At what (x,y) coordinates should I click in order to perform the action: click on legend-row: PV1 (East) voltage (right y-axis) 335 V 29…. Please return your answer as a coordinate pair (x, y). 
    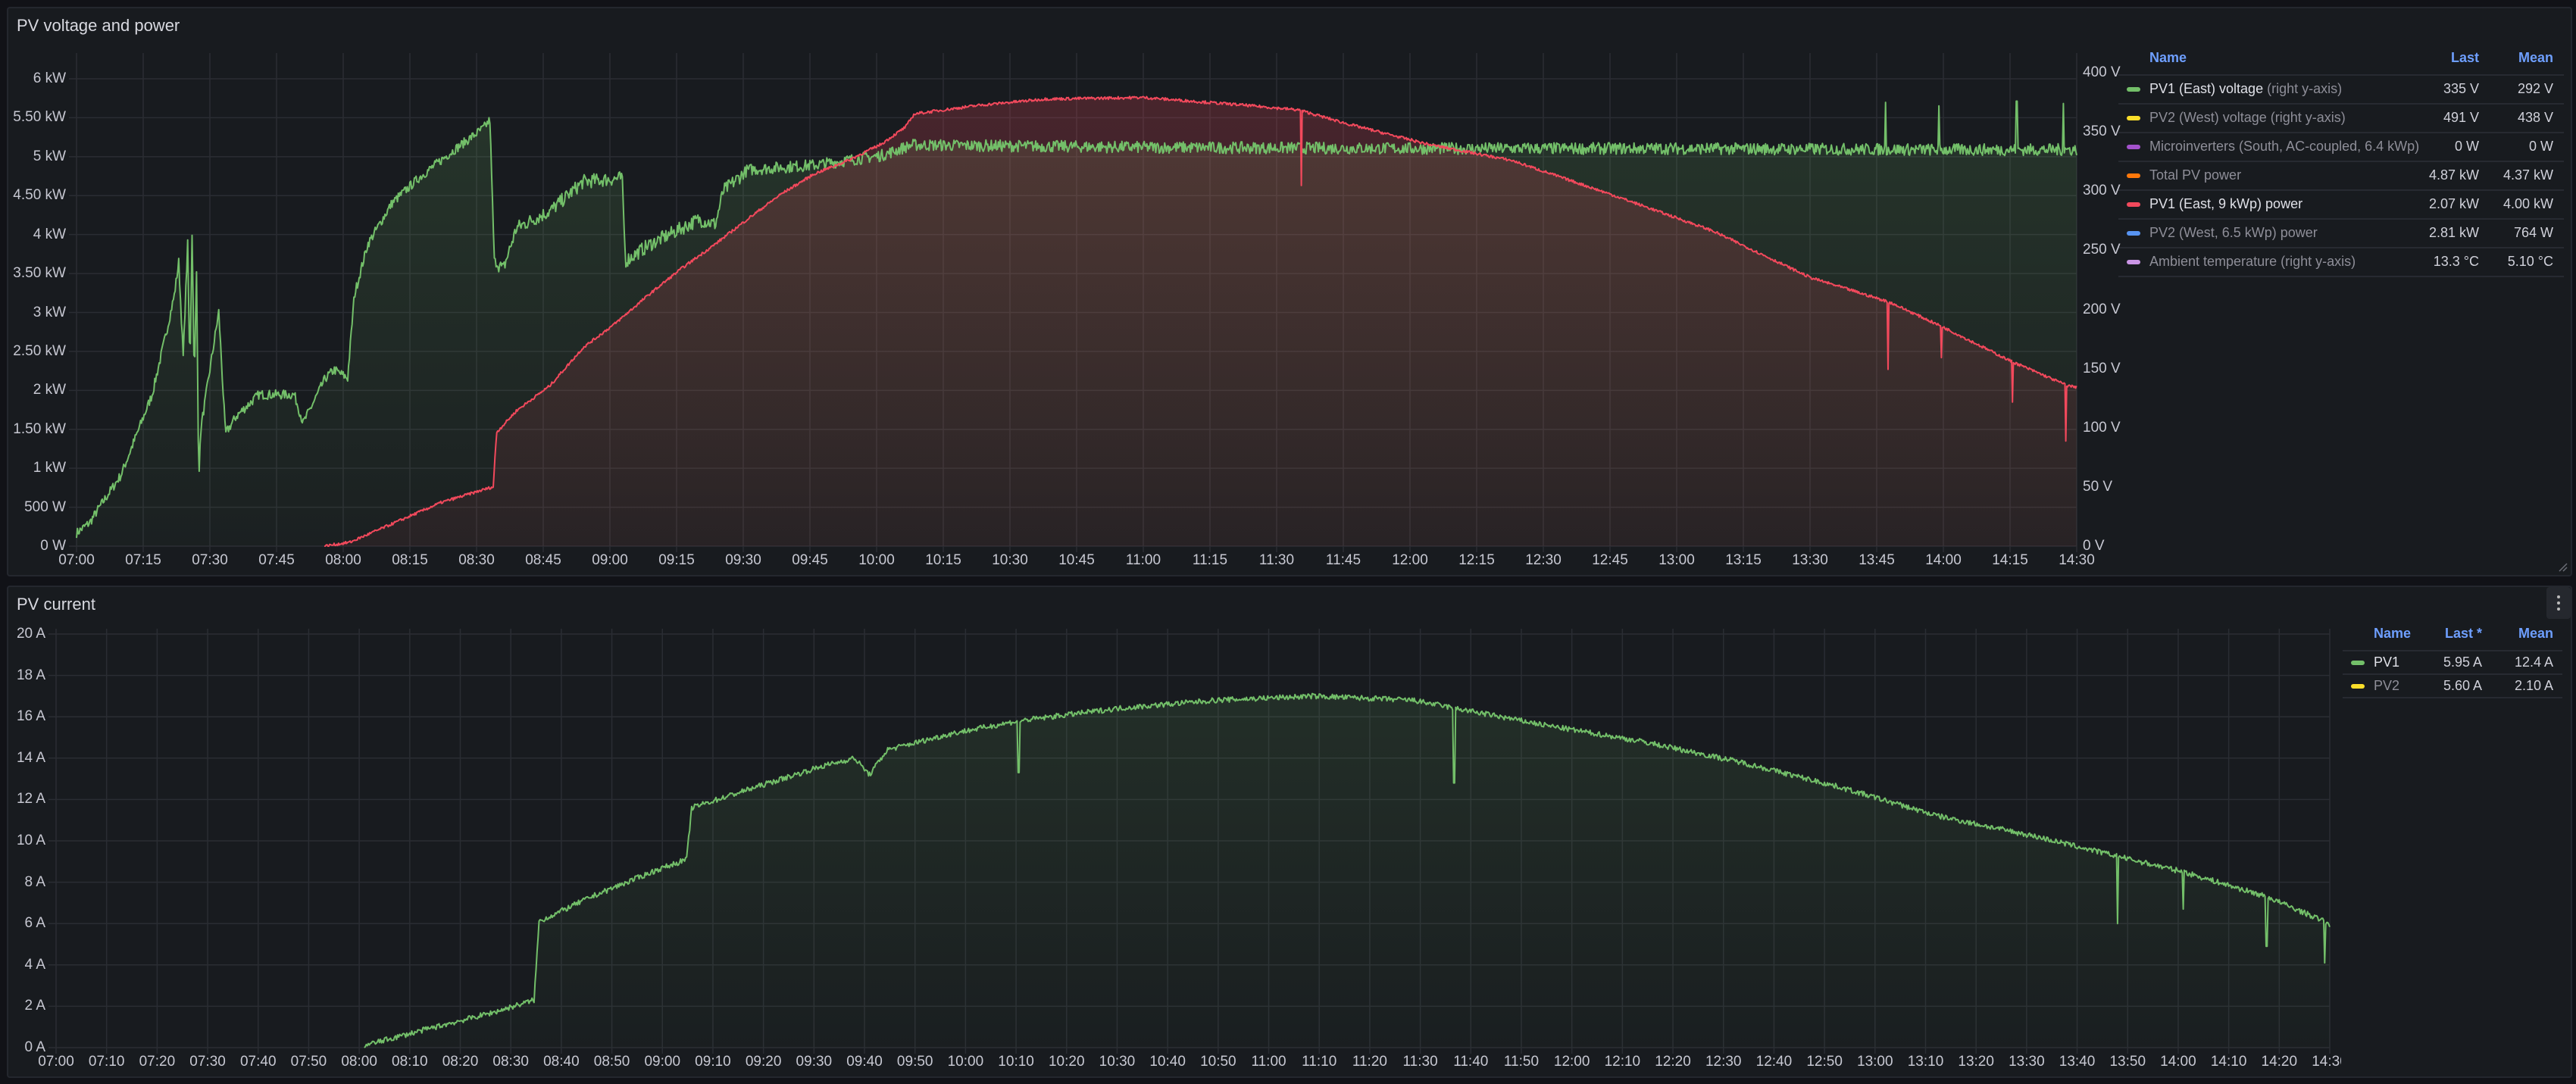
    Looking at the image, I should click on (2341, 90).